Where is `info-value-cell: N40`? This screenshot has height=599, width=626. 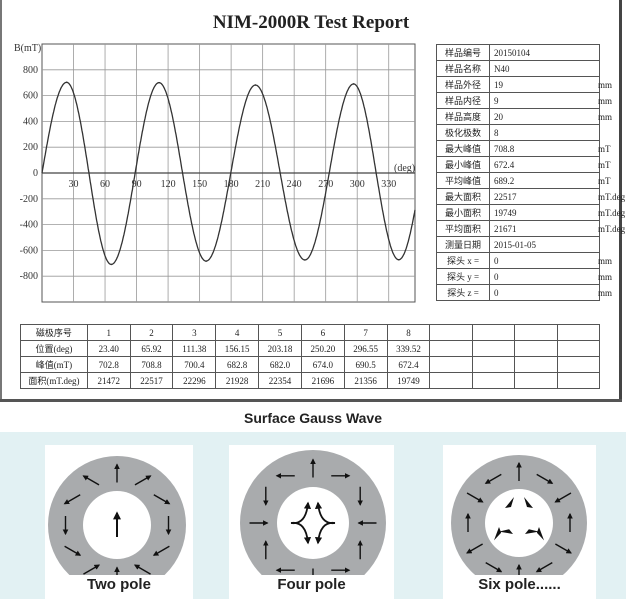
info-value-cell: N40 is located at coordinates (544, 68).